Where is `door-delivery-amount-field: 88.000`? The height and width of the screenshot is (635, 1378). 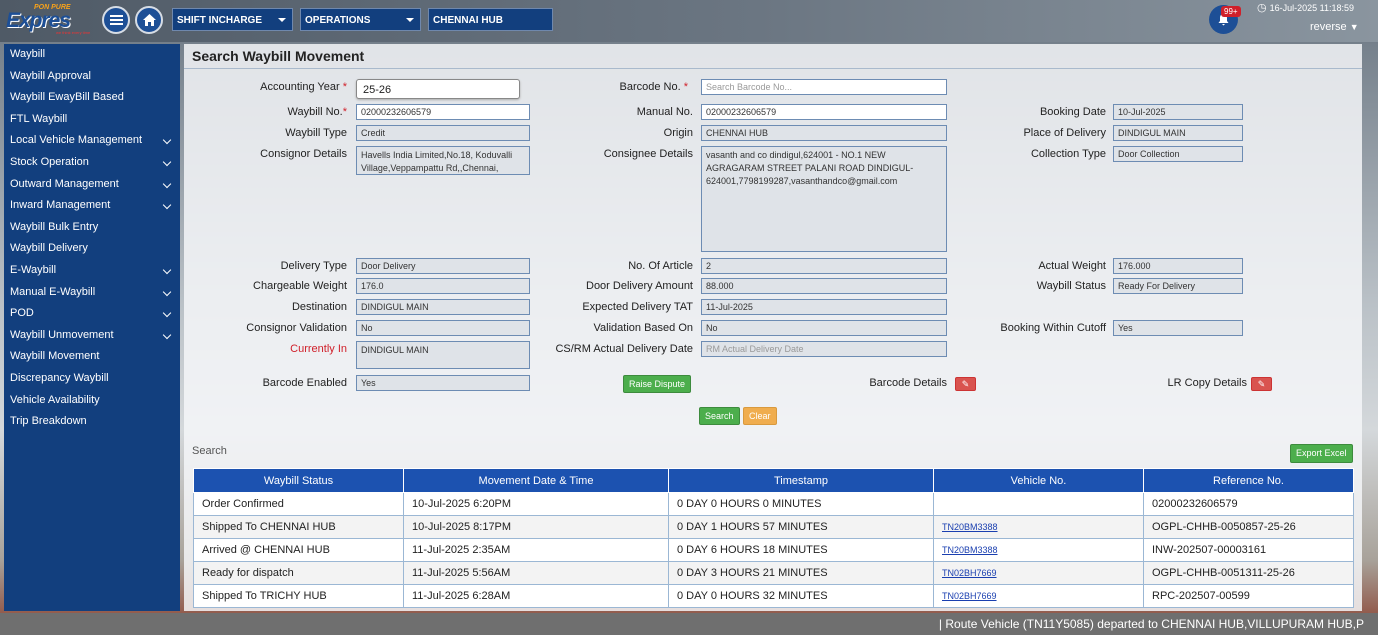
door-delivery-amount-field: 88.000 is located at coordinates (824, 286).